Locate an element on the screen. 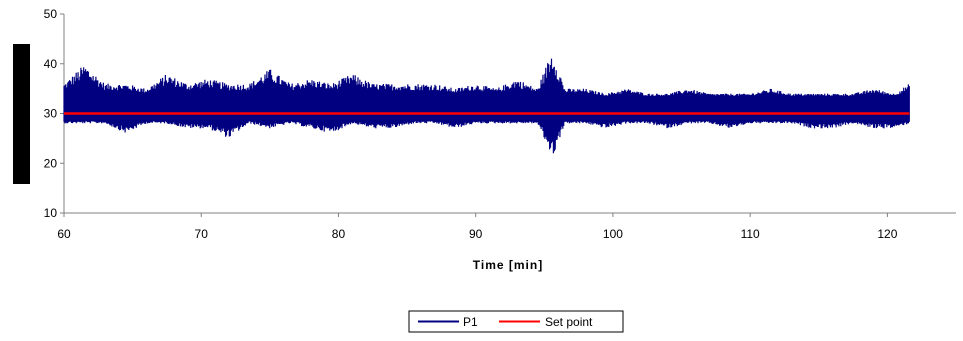  x-tick-label: 110 is located at coordinates (750, 234).